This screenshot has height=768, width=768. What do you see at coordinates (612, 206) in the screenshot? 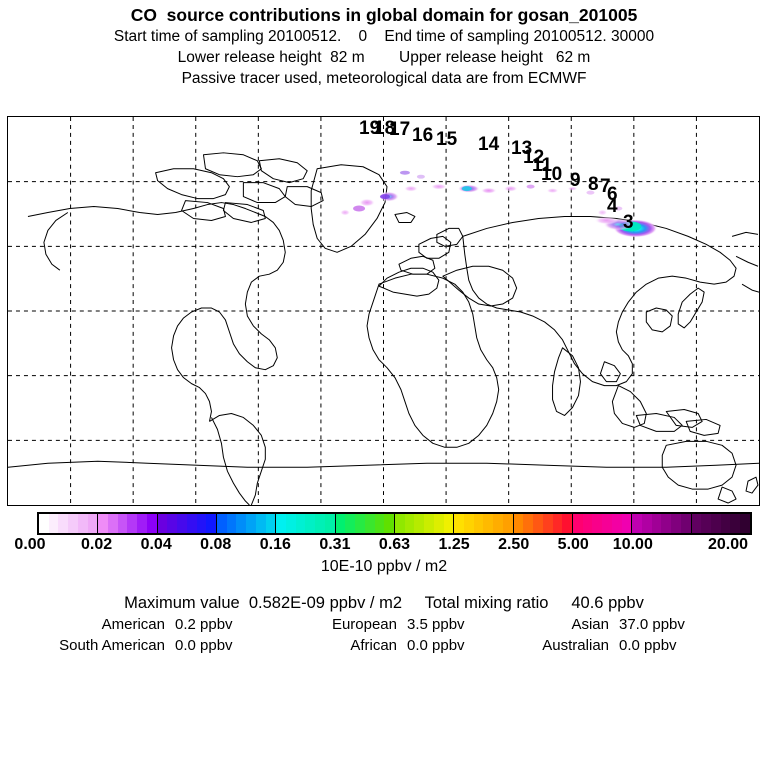
I see `trajectory-label-4: 4` at bounding box center [612, 206].